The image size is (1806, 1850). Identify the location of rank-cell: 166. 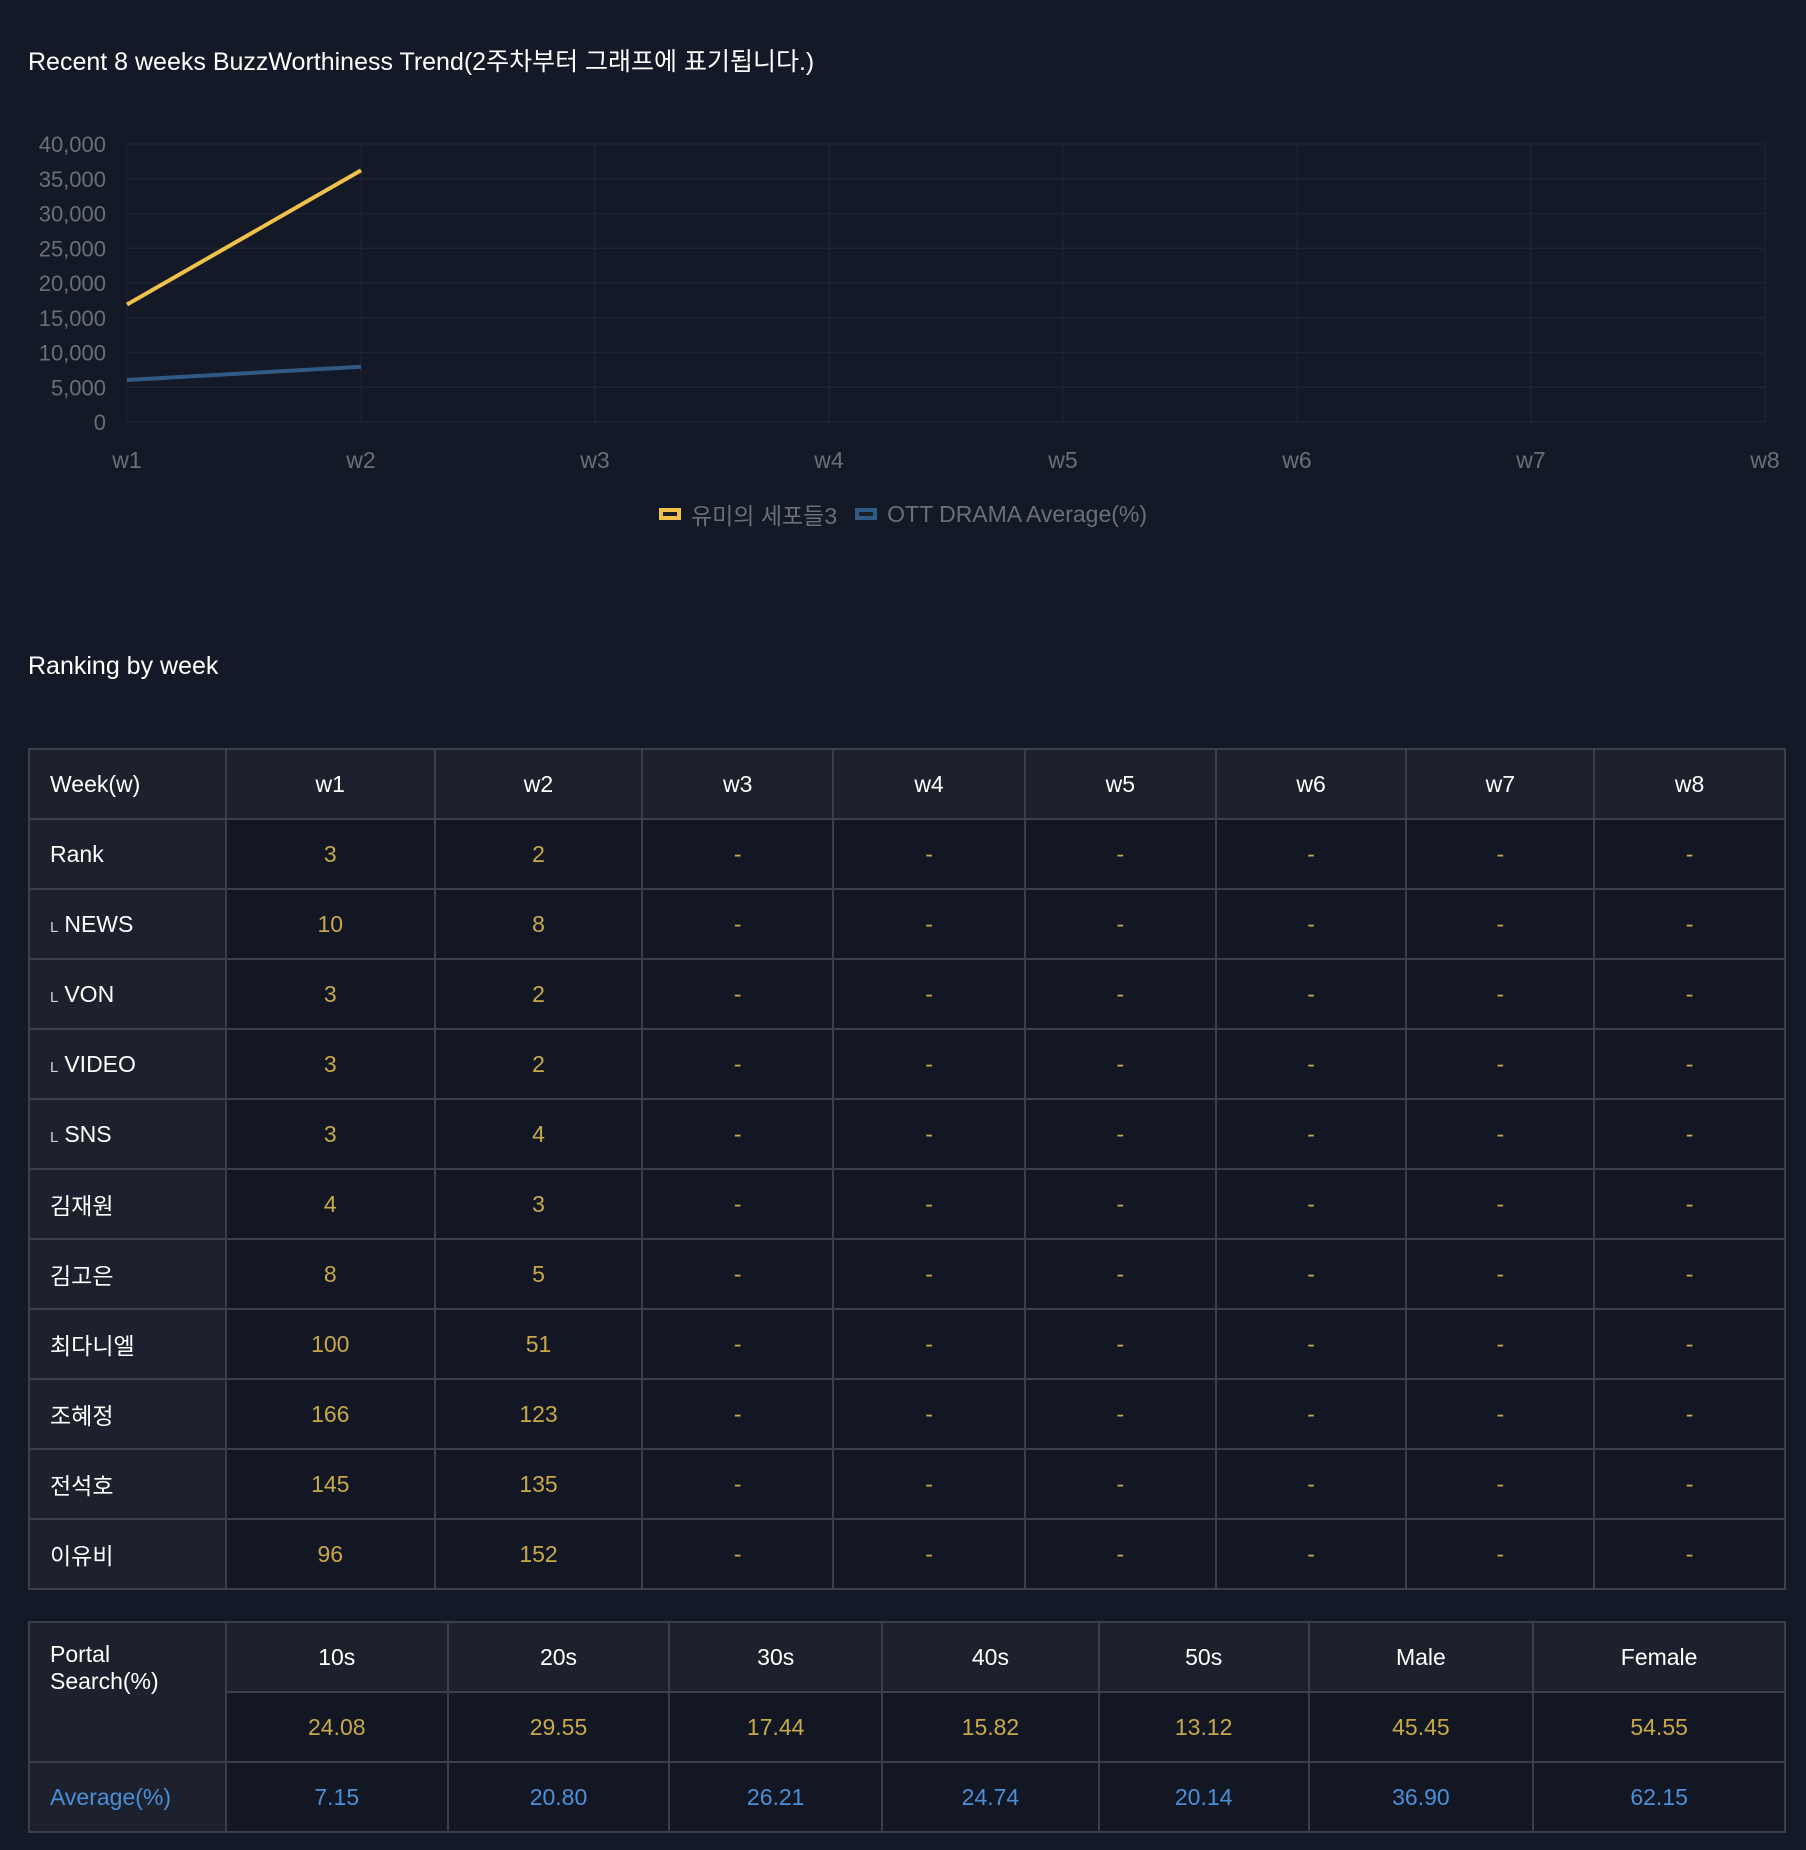
(330, 1414).